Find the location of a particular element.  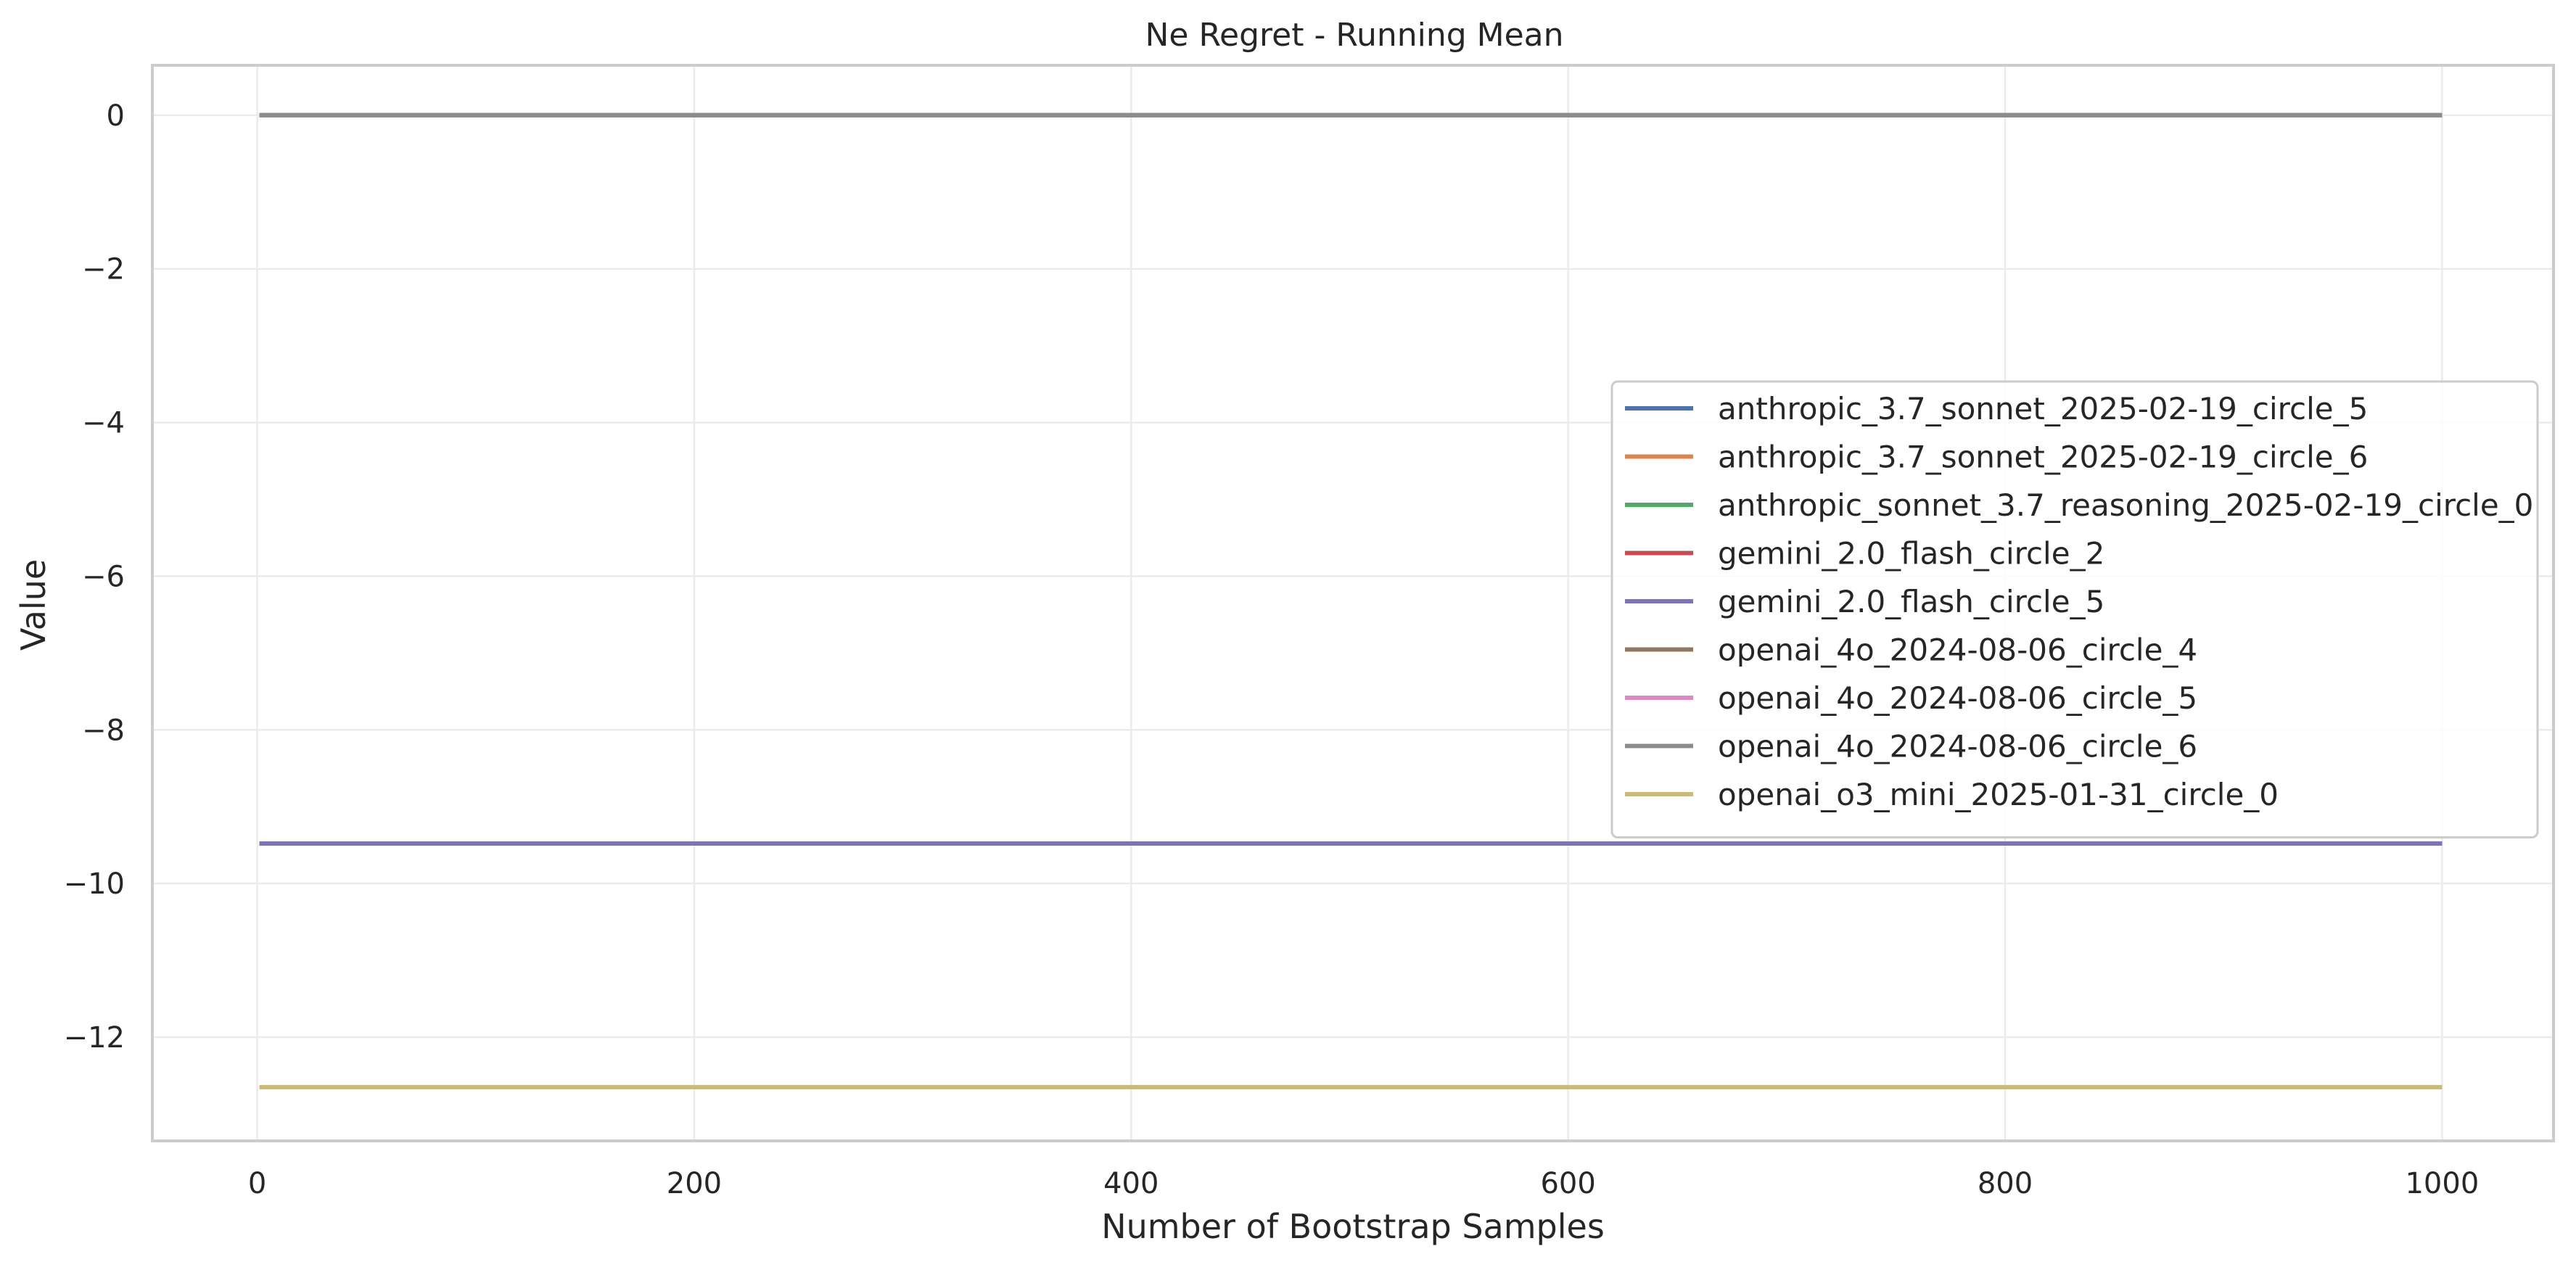

legend-label: gemini_2.0_flash_circle_2 is located at coordinates (1911, 554).